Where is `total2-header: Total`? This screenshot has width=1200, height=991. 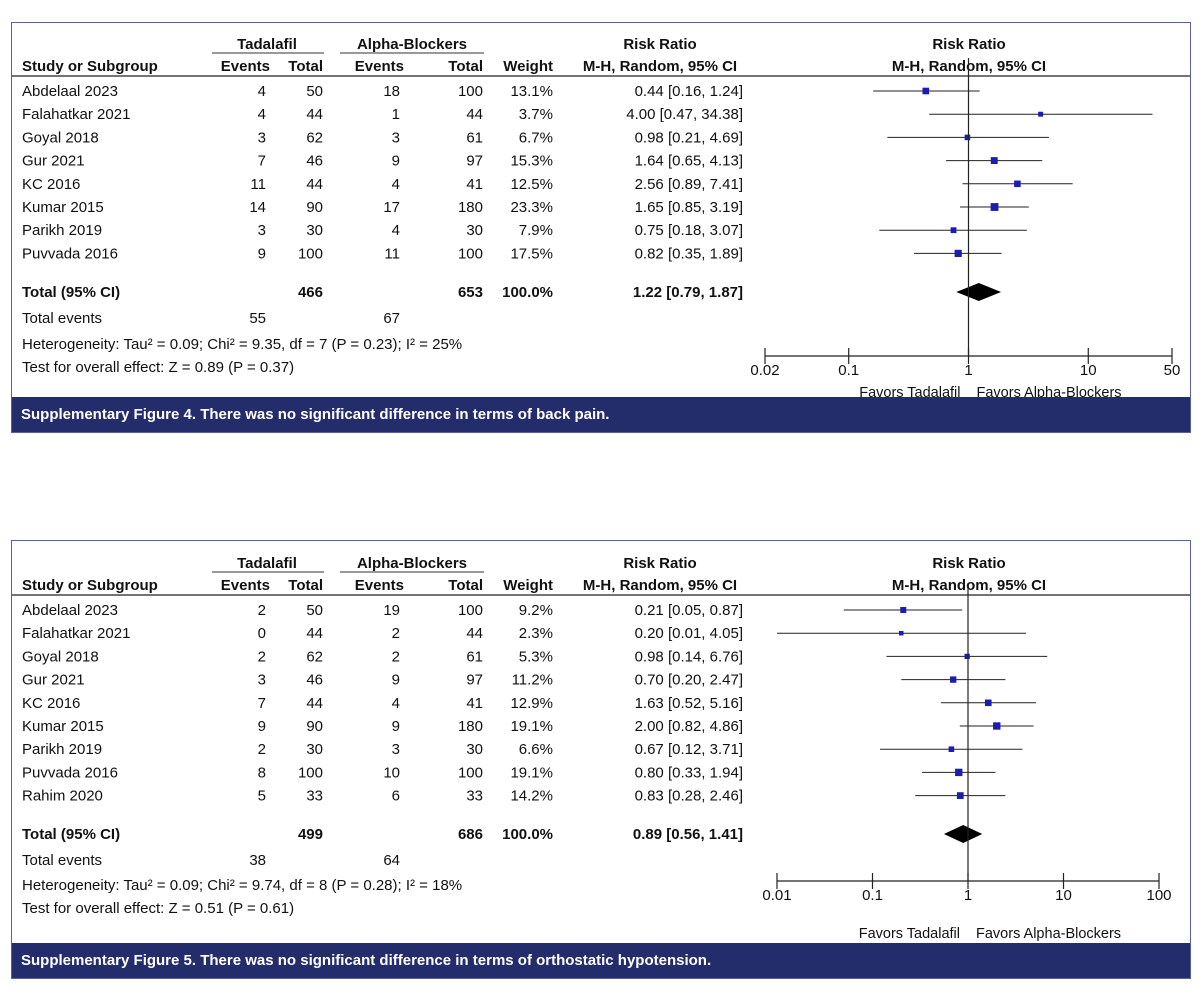
total2-header: Total is located at coordinates (465, 585).